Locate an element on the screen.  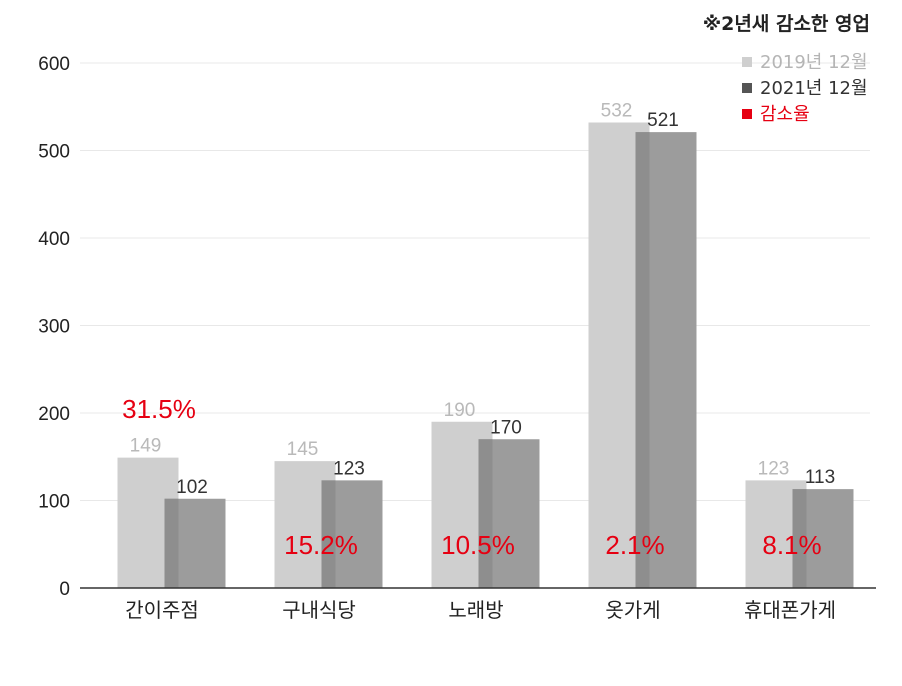
y-axis-ticks: 0 100 200 300 400 500 600 is located at coordinates (54, 327).